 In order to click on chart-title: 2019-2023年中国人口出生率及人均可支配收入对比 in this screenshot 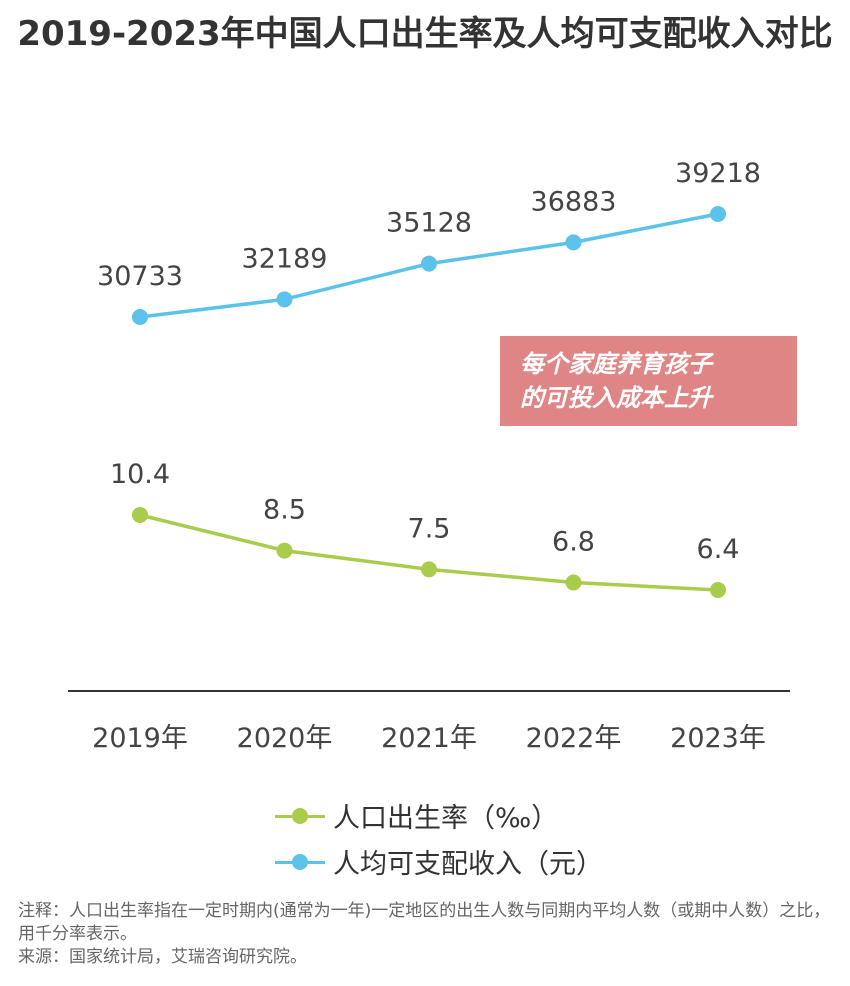, I will do `click(425, 34)`.